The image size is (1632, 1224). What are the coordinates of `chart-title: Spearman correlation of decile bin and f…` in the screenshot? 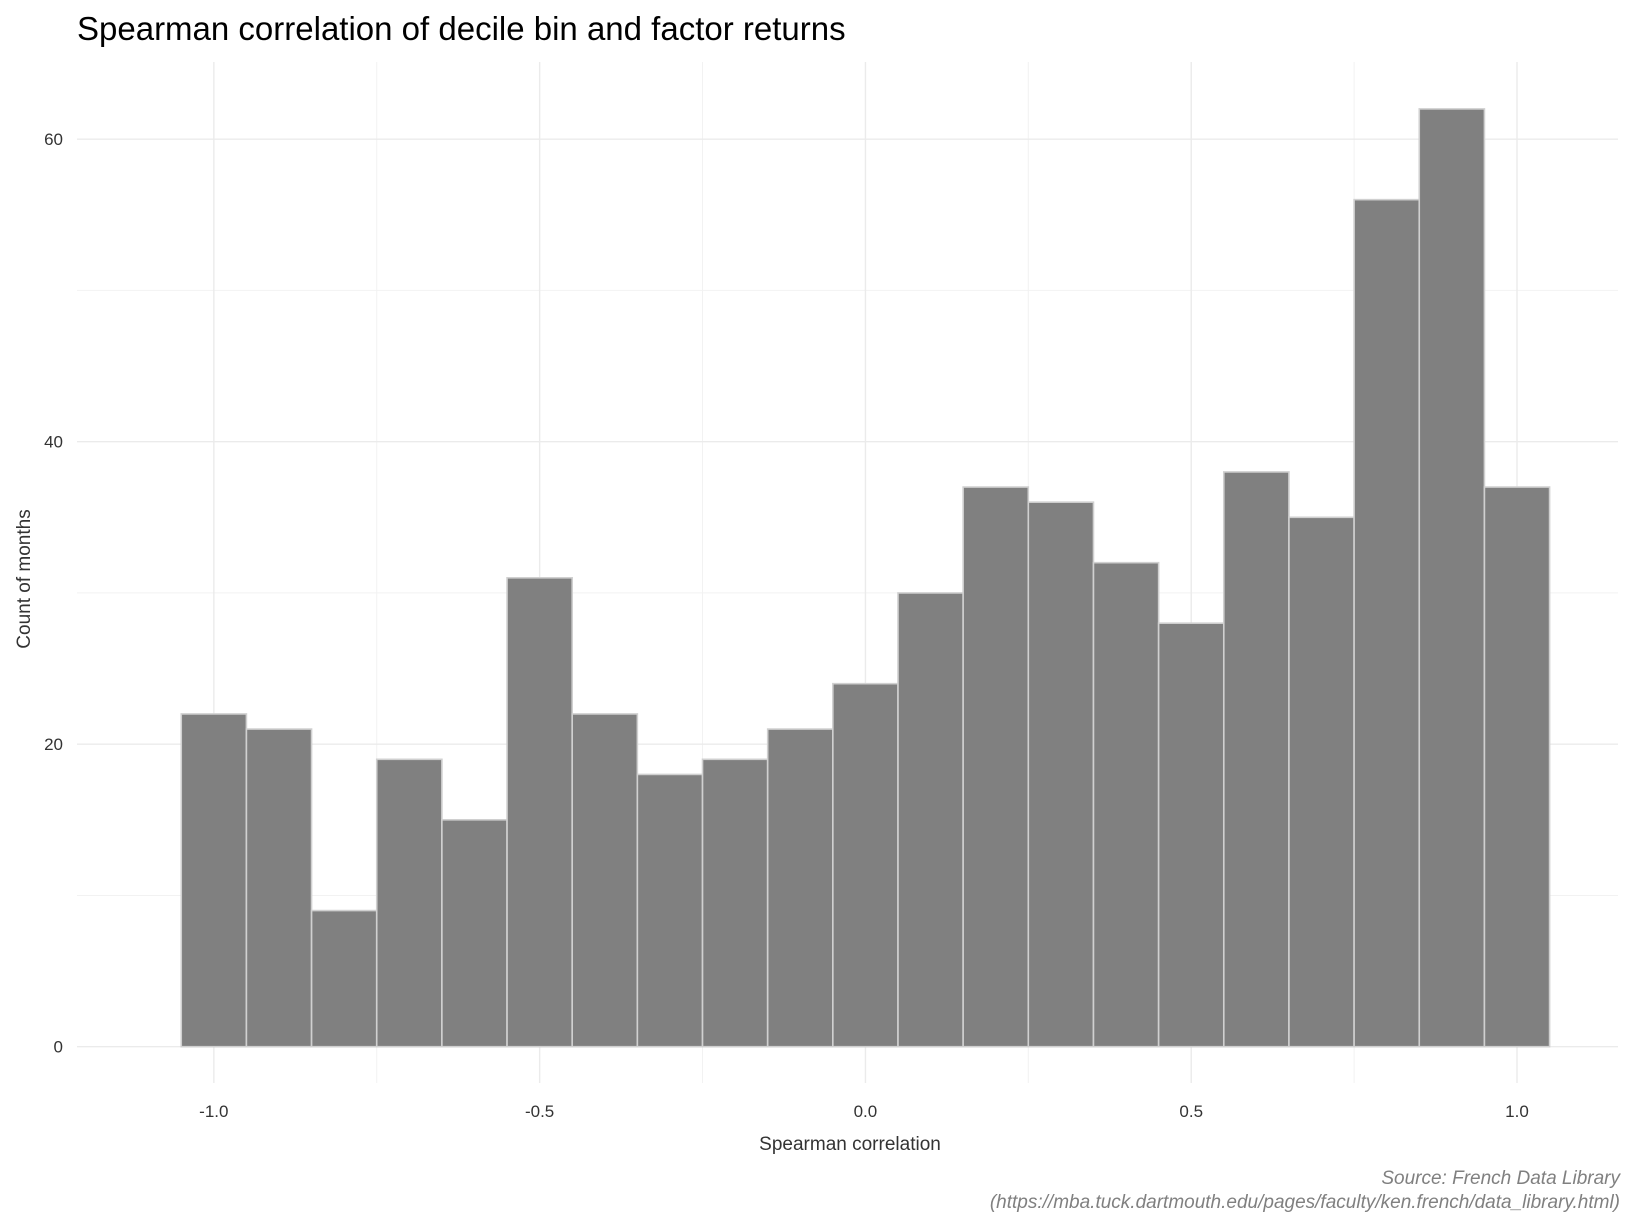 It's located at (461, 28).